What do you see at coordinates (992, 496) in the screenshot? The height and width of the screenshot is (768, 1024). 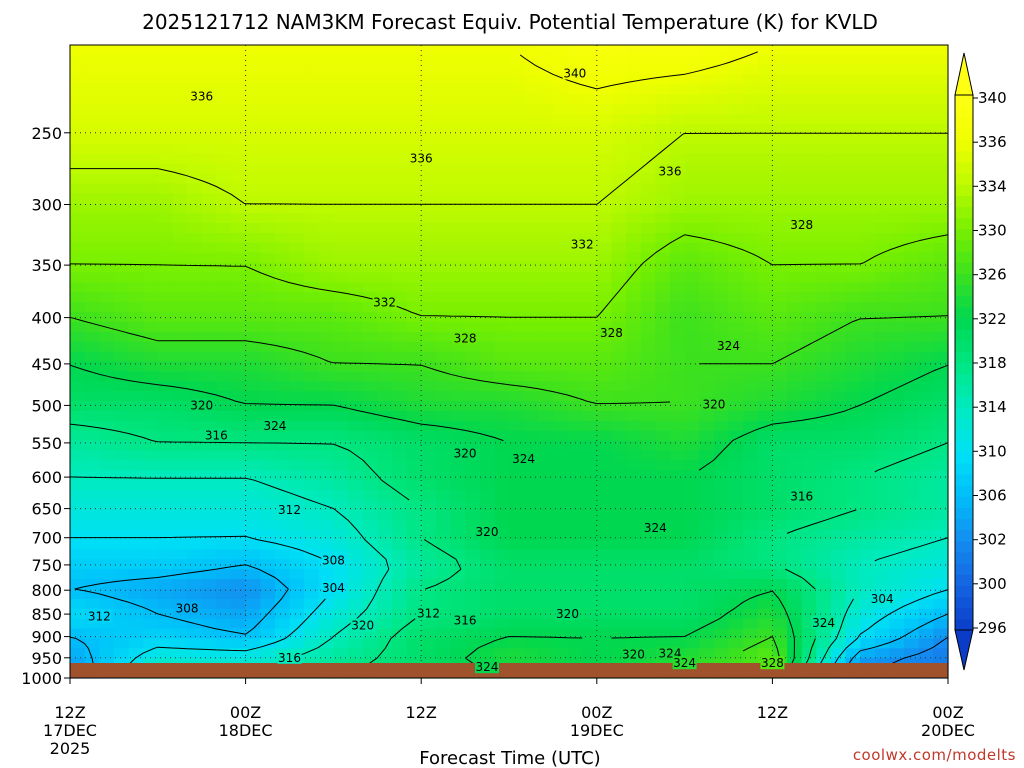 I see `colorbar-label: 306` at bounding box center [992, 496].